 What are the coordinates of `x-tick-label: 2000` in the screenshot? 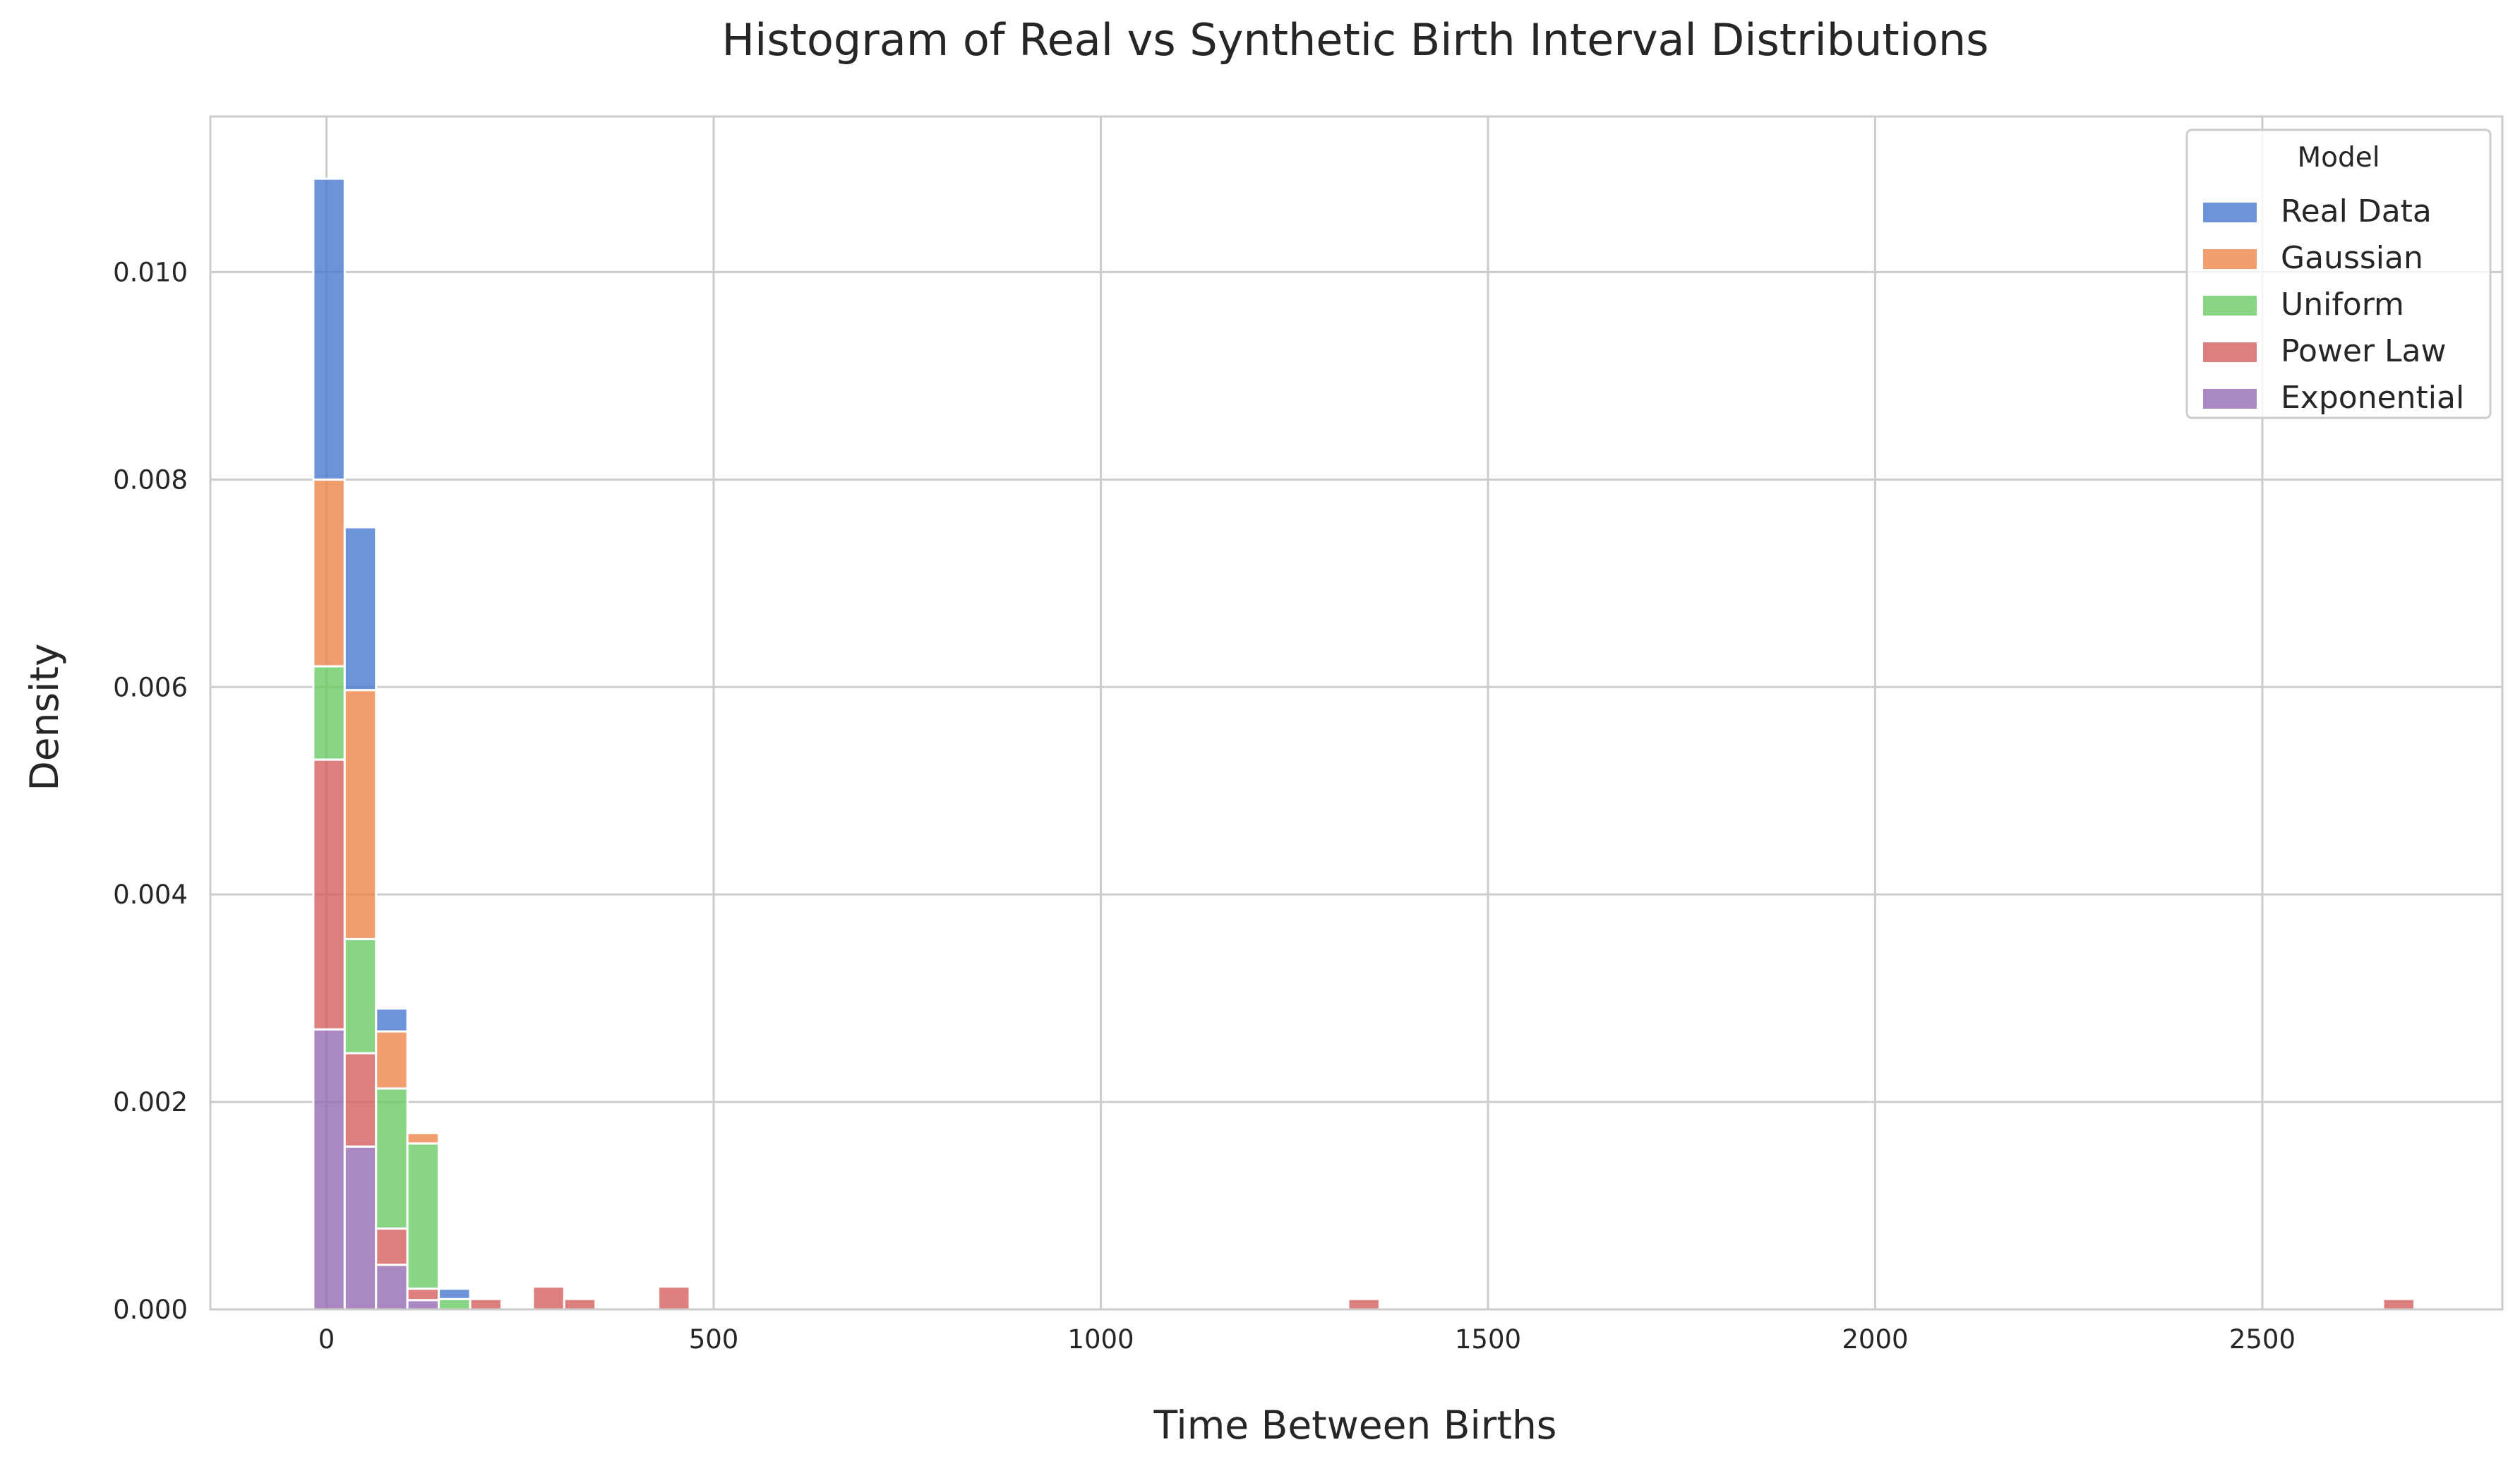 It's located at (1875, 1339).